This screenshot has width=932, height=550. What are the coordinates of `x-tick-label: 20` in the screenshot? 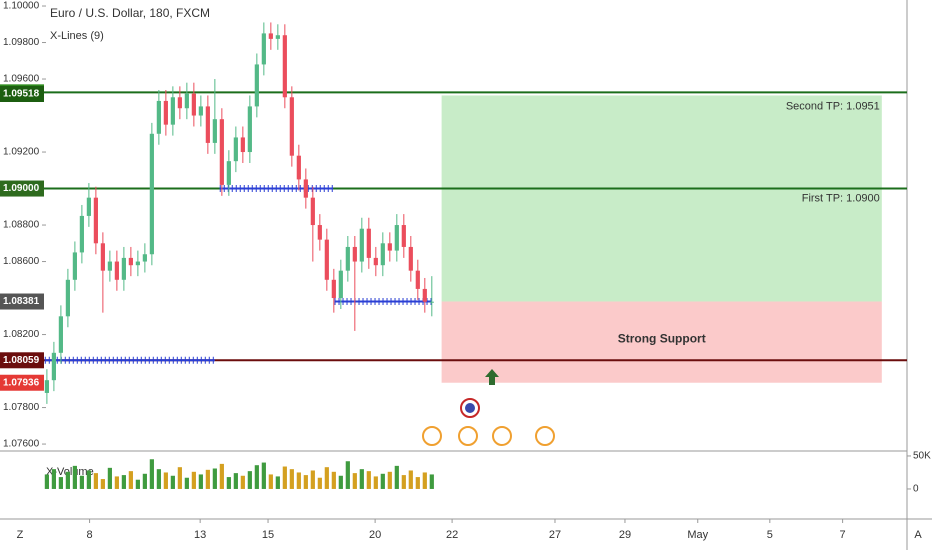 It's located at (375, 535).